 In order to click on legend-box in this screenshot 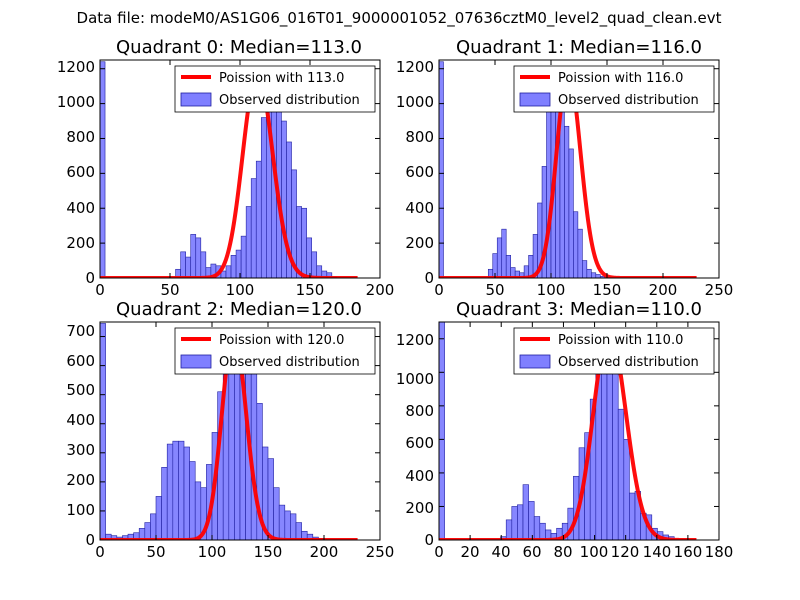, I will do `click(275, 351)`.